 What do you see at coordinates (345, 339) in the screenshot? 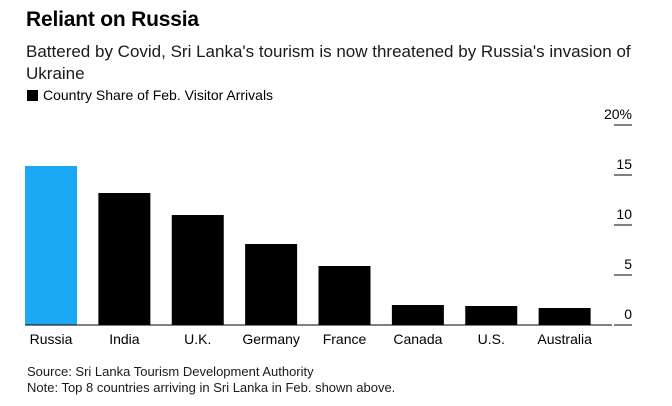
I see `x-tick-label: France` at bounding box center [345, 339].